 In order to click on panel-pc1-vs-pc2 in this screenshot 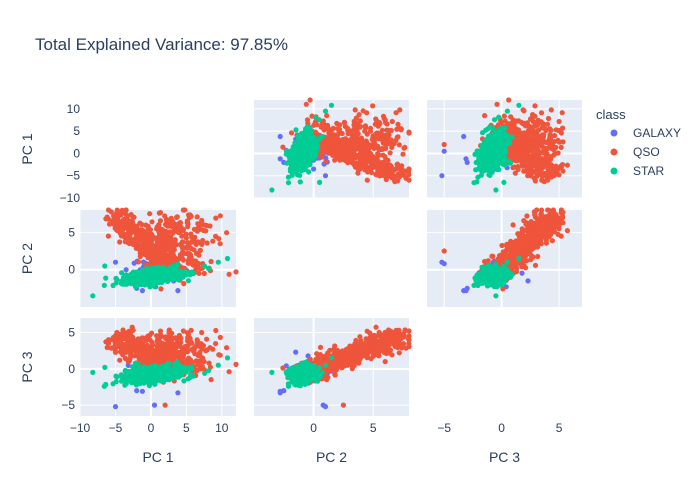, I will do `click(333, 148)`.